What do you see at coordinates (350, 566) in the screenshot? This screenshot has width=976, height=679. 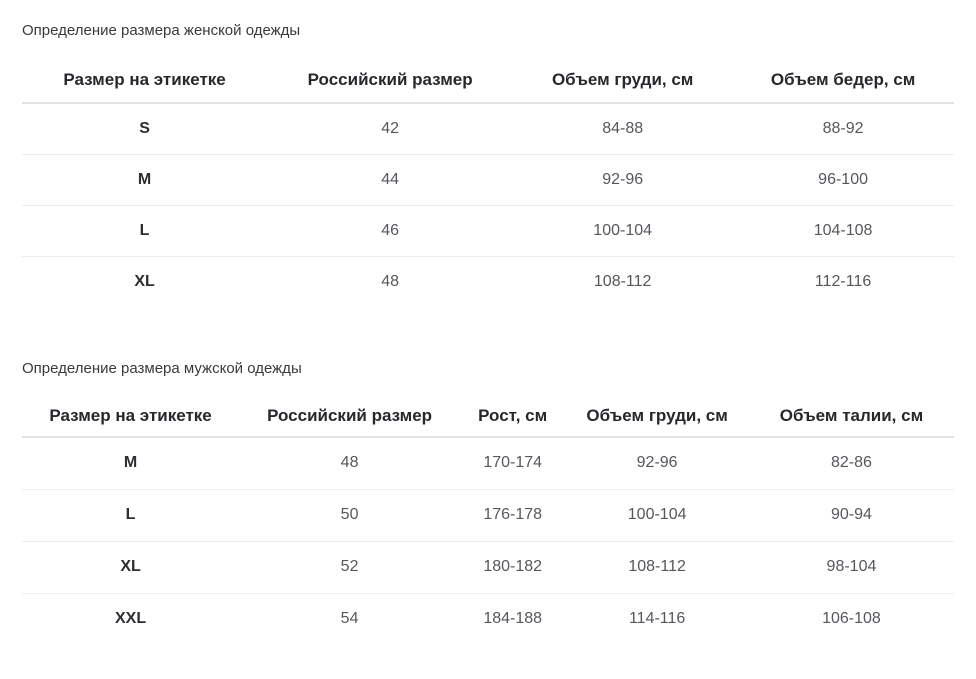 I see `cell-russian-size: 52` at bounding box center [350, 566].